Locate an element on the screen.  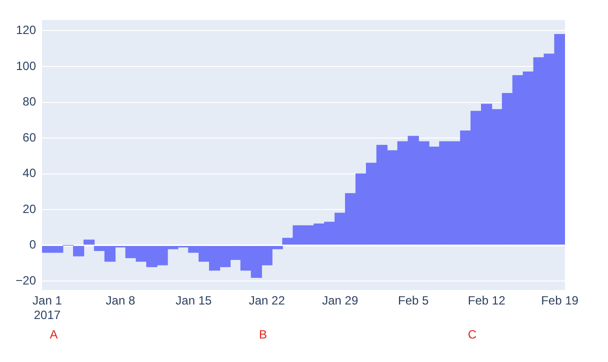
y-tick-label: 20 is located at coordinates (29, 209).